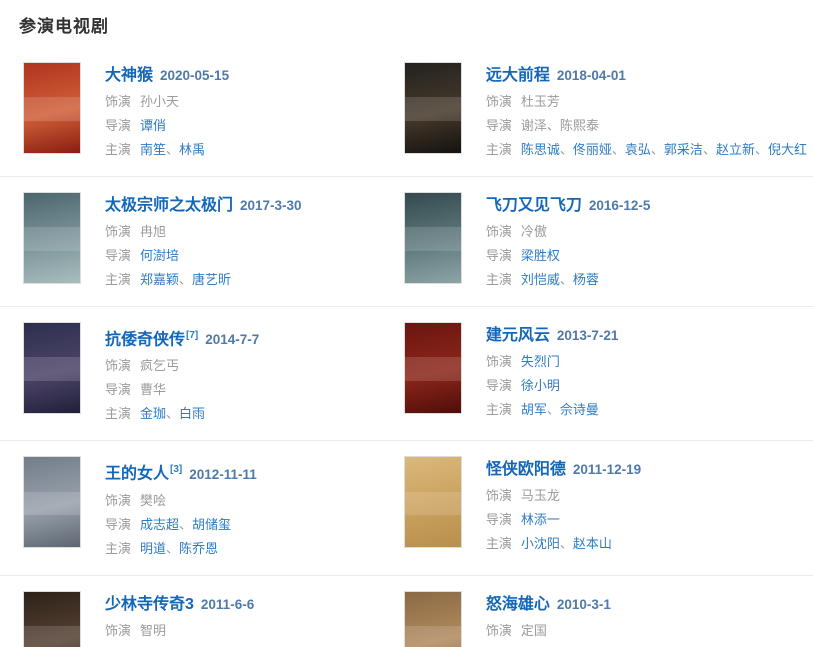  I want to click on star-values: 刘恺威、杨蓉, so click(560, 279).